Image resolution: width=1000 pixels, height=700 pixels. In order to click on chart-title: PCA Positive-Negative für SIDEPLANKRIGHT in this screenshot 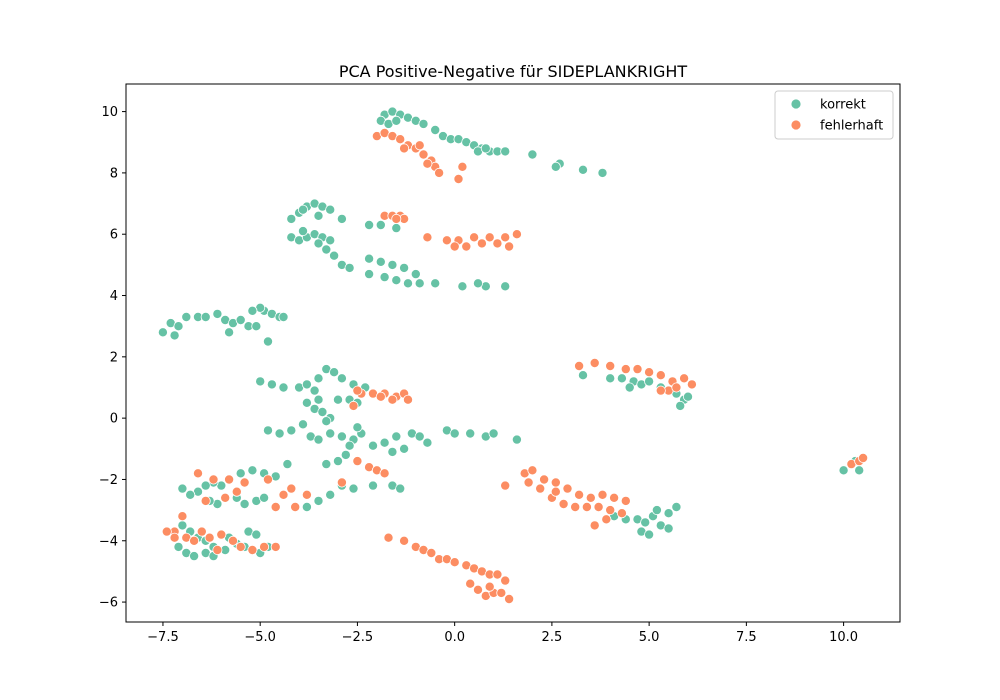, I will do `click(513, 71)`.